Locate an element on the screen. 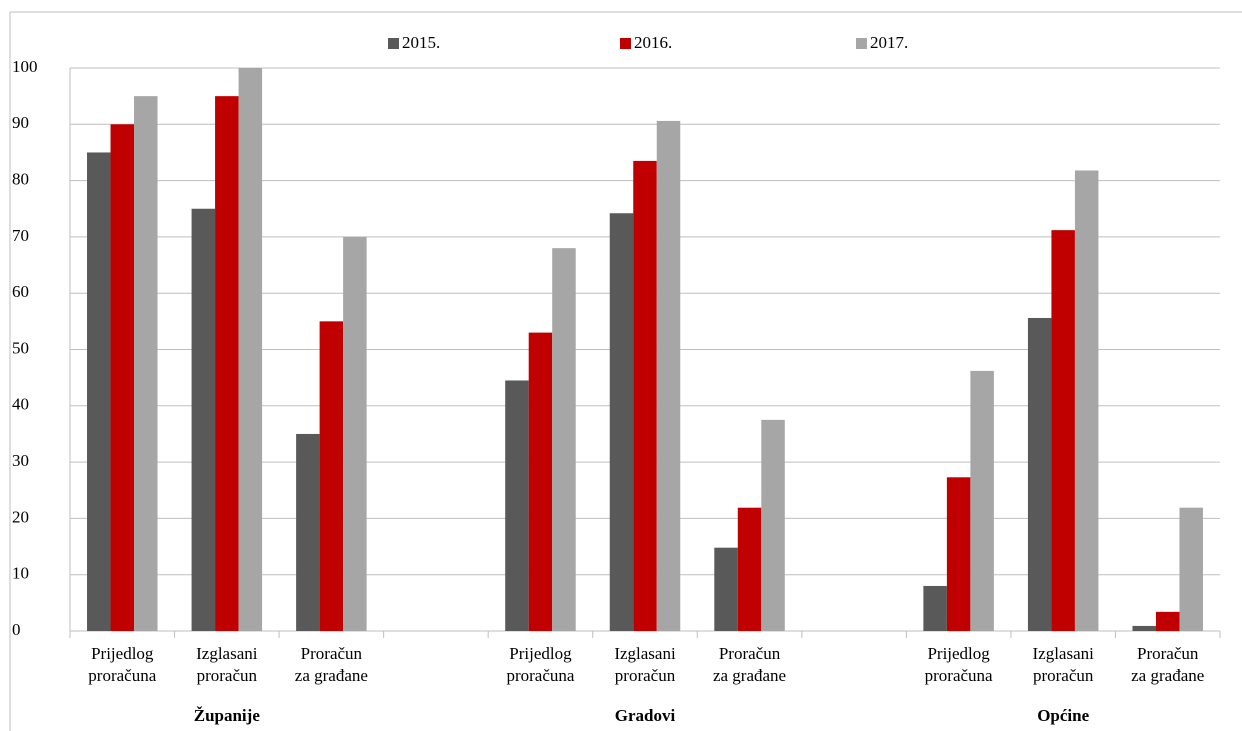 This screenshot has height=731, width=1242. y-tick-label: 40 is located at coordinates (20, 404).